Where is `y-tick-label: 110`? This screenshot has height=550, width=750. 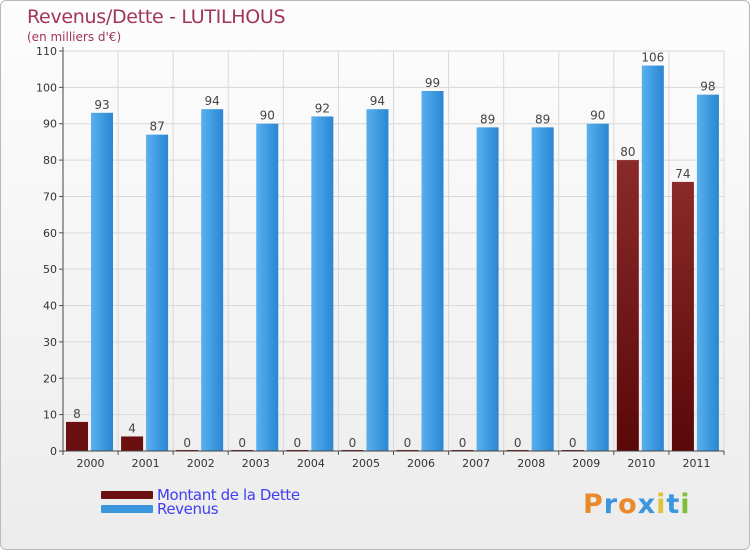 y-tick-label: 110 is located at coordinates (46, 51).